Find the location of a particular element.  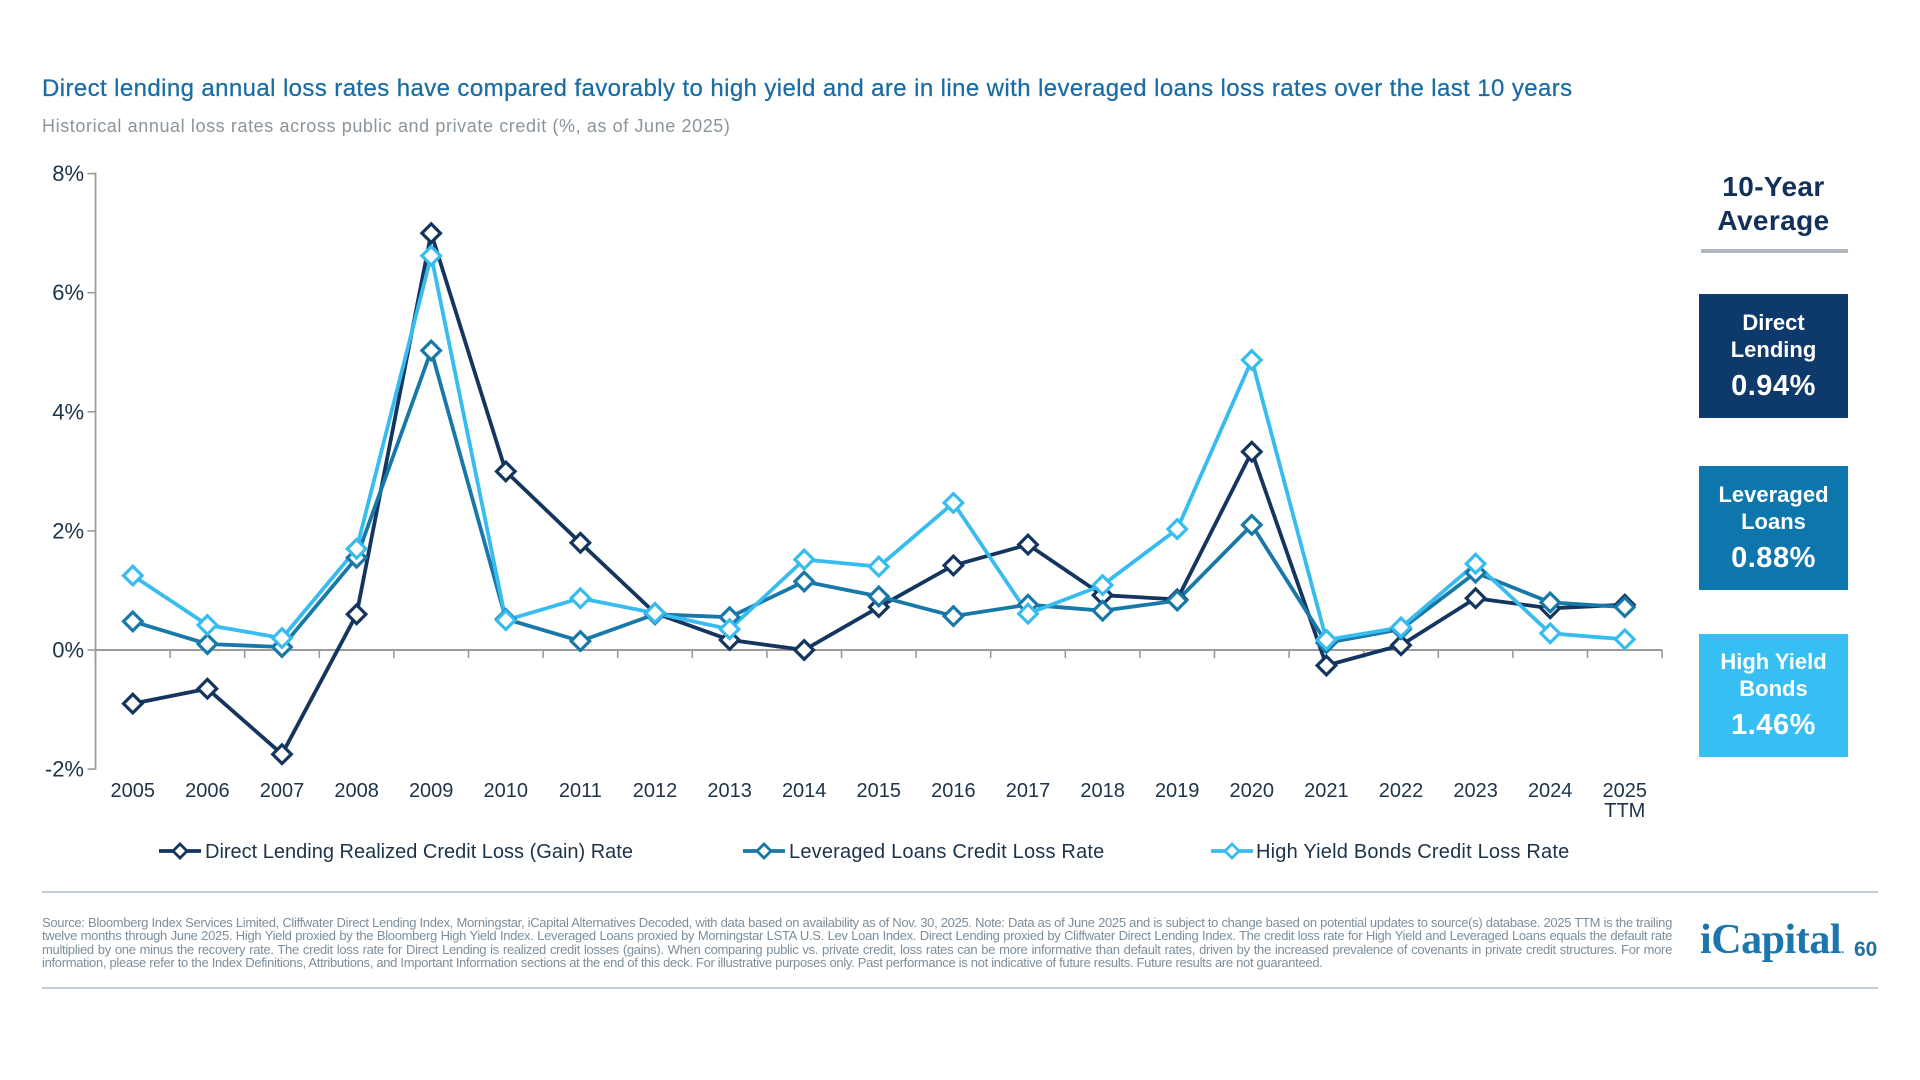

svg-text: 2008 is located at coordinates (356, 791).